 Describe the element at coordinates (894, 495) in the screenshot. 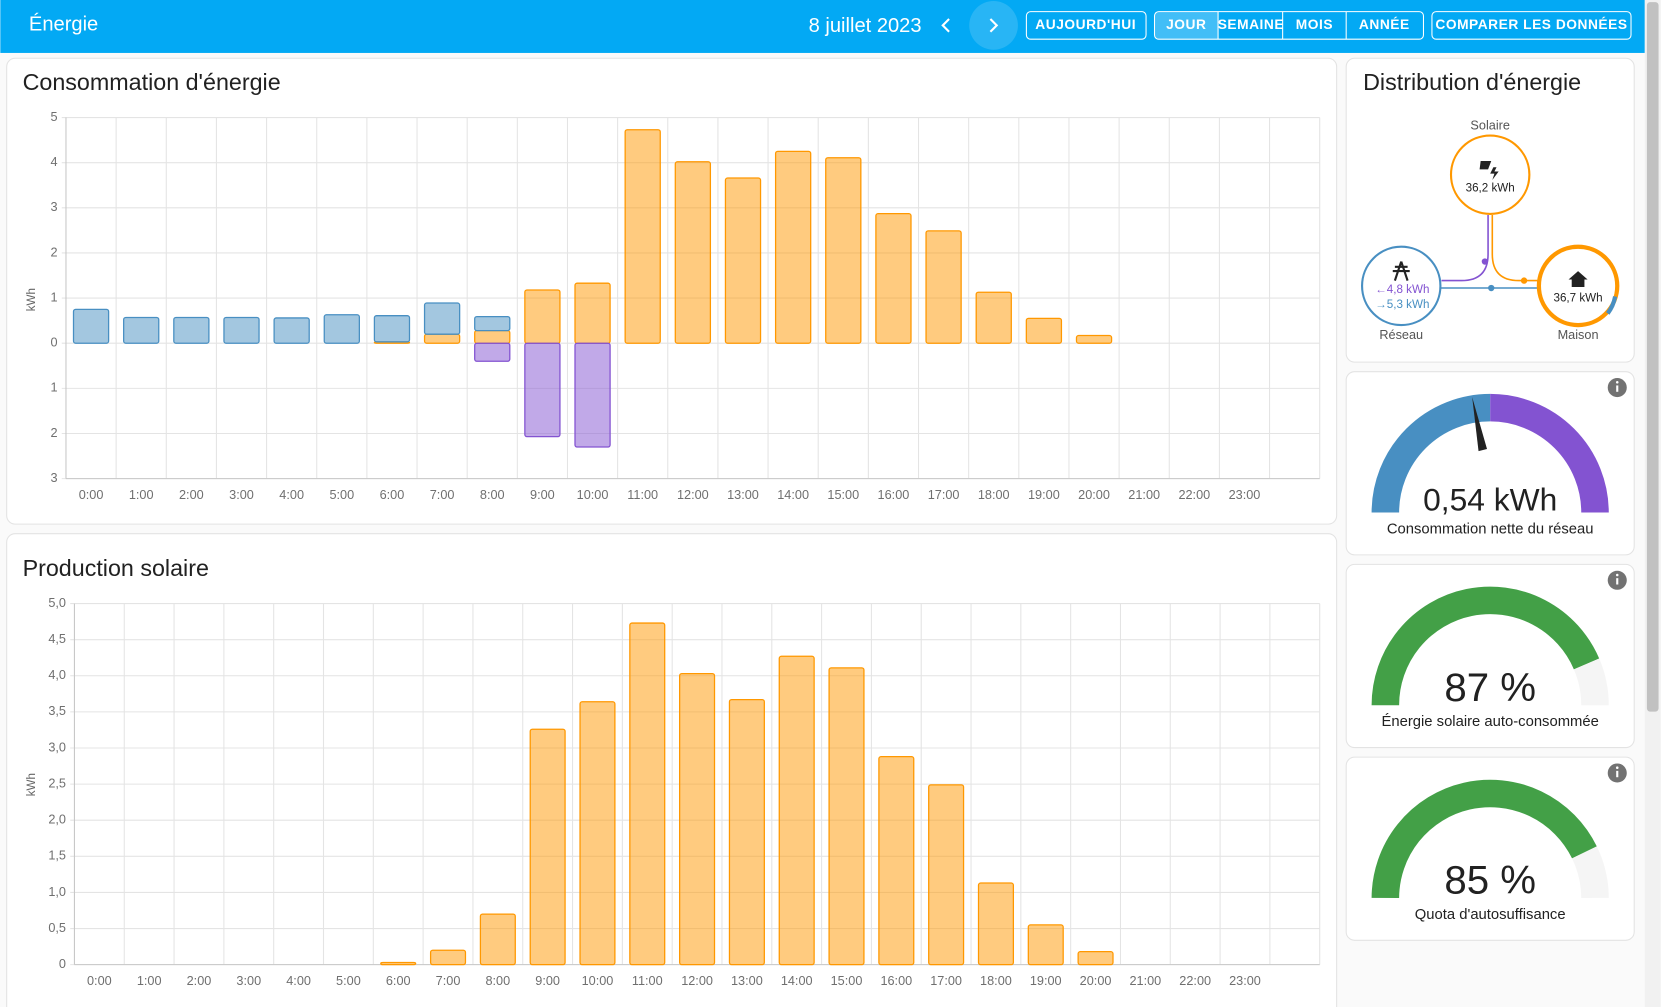

I see `x-tick-label: 16:00` at that location.